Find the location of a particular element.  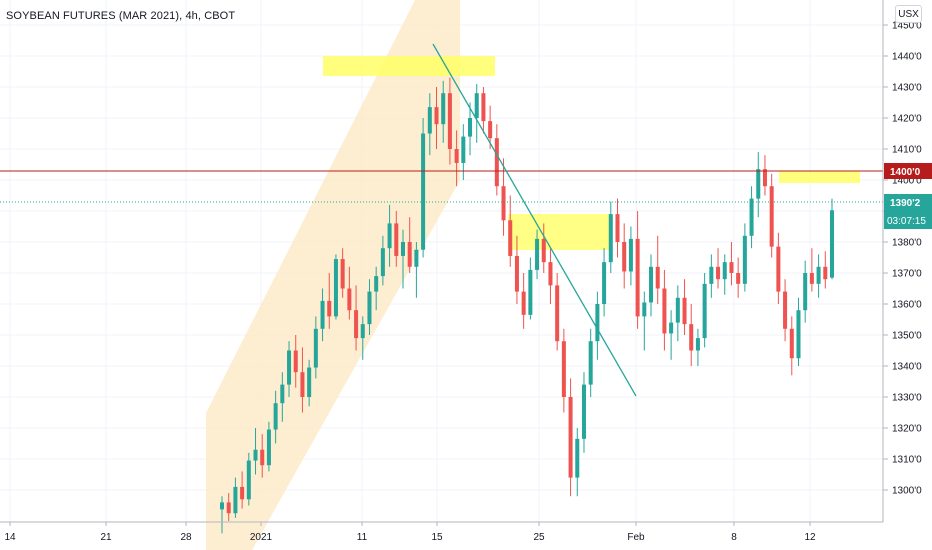

price-tick-label: 1330'0 is located at coordinates (907, 398).